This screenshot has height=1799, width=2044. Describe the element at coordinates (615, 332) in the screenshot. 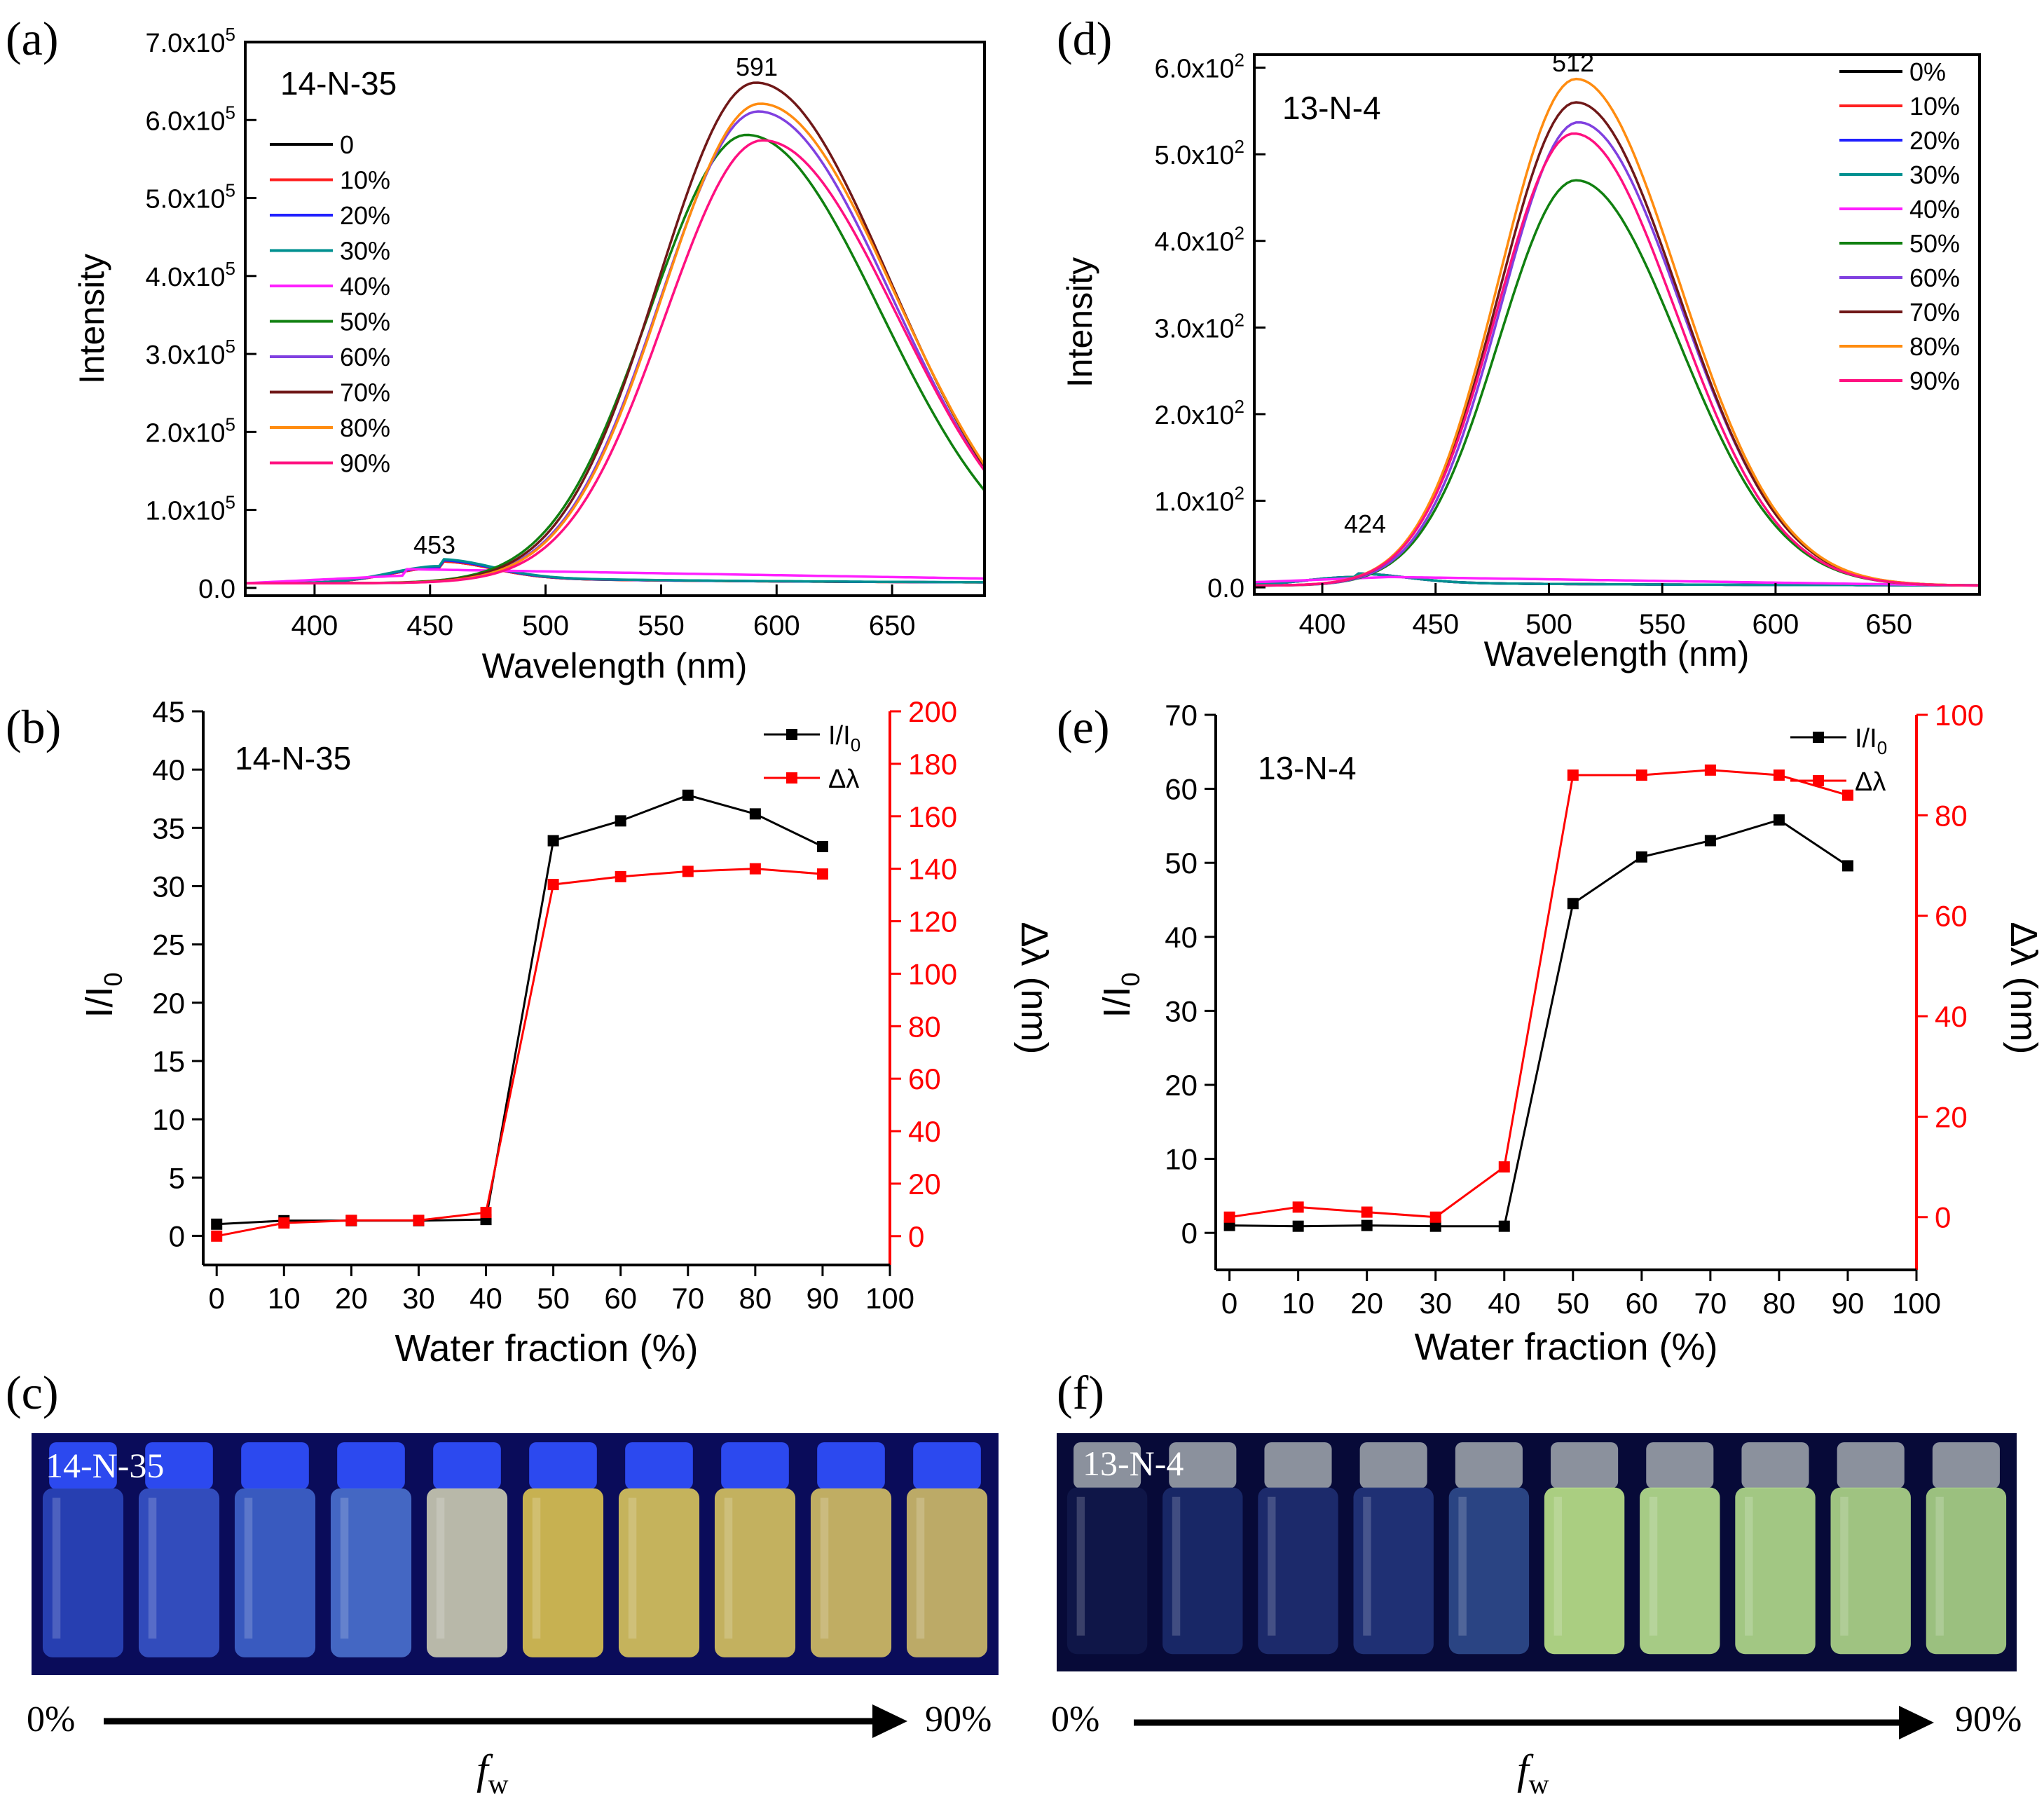

I see `chart-a-series` at that location.